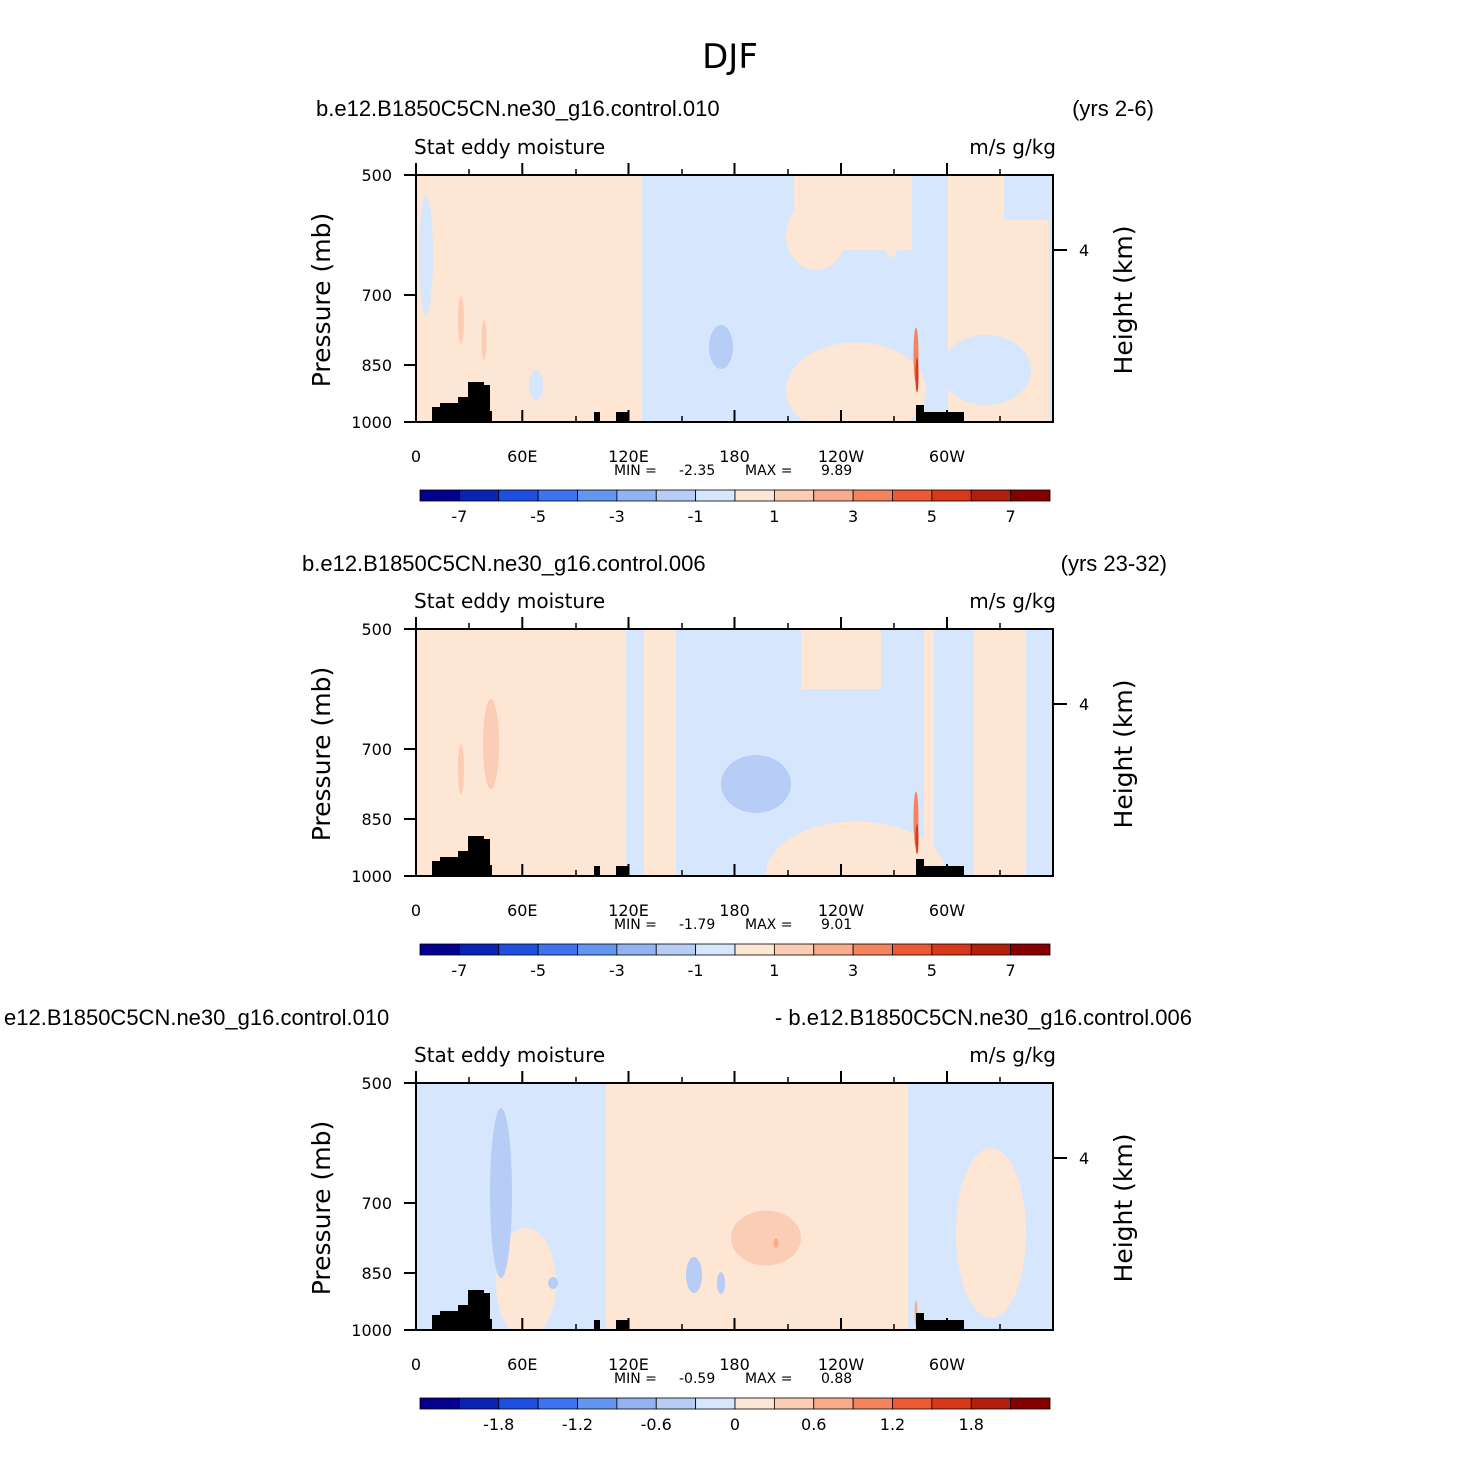  Describe the element at coordinates (628, 456) in the screenshot. I see `x-tick-label: 120E` at that location.